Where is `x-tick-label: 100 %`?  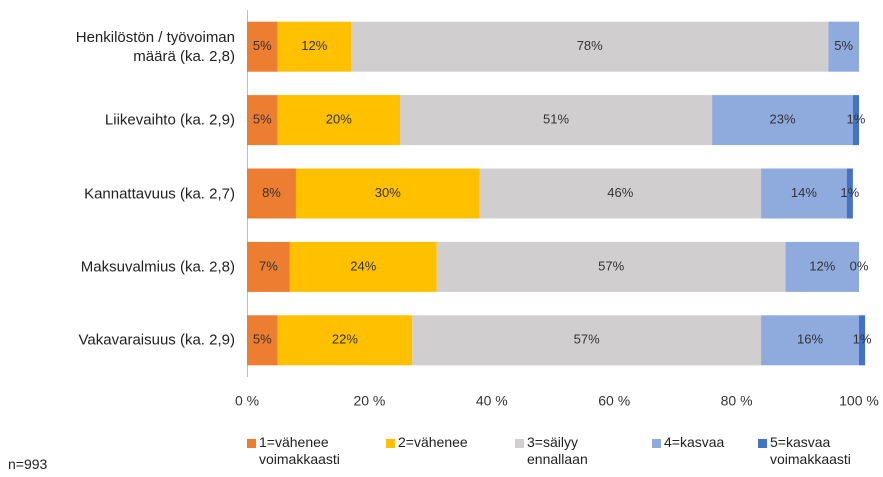
x-tick-label: 100 % is located at coordinates (859, 401).